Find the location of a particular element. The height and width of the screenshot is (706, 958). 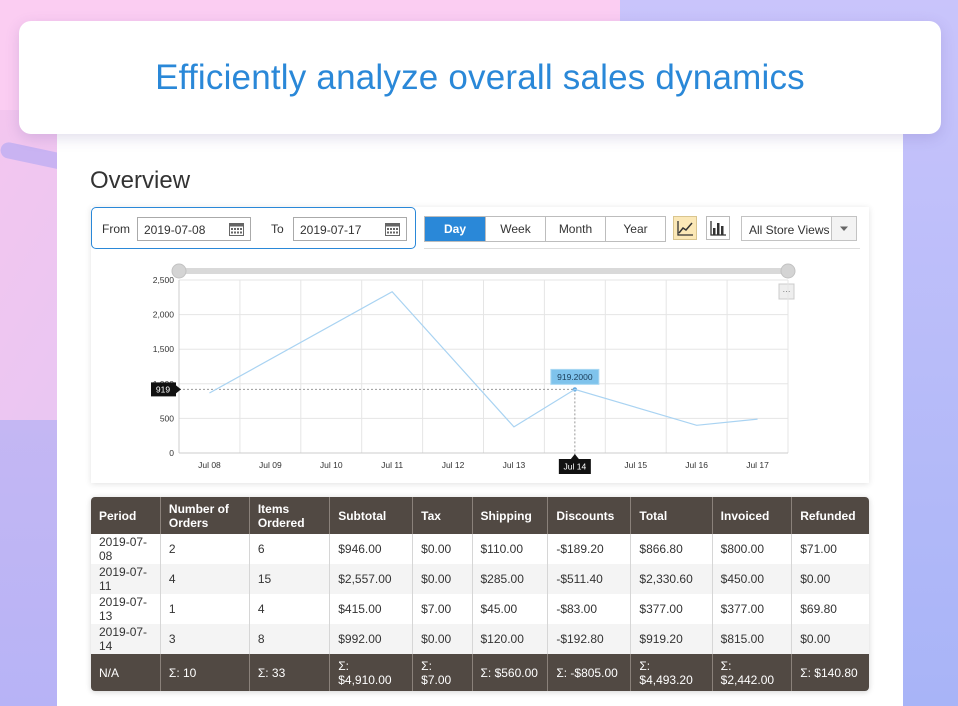

column-header: Tax is located at coordinates (442, 515).